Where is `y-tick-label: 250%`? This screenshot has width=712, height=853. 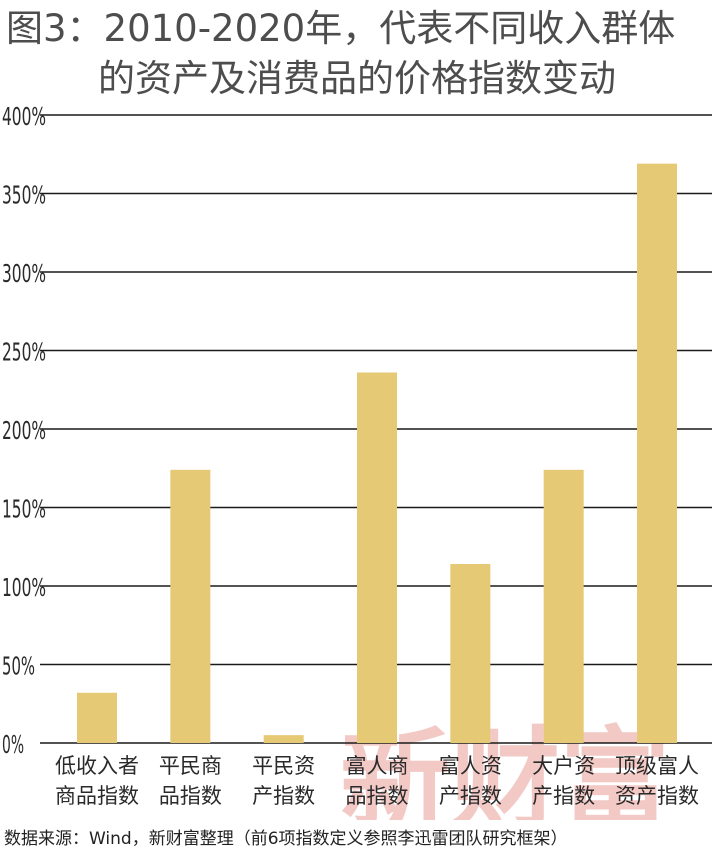 y-tick-label: 250% is located at coordinates (24, 352).